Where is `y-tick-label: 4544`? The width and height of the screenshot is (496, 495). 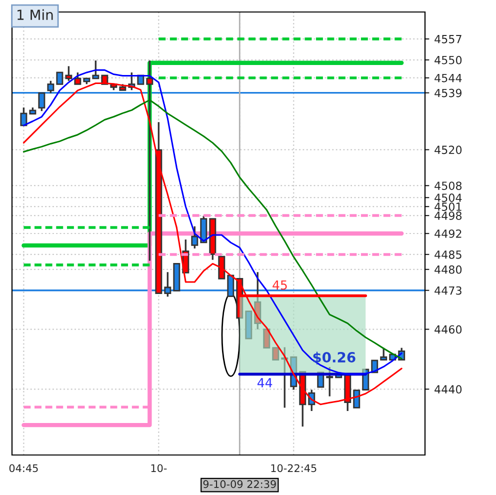
y-tick-label: 4544 is located at coordinates (448, 78).